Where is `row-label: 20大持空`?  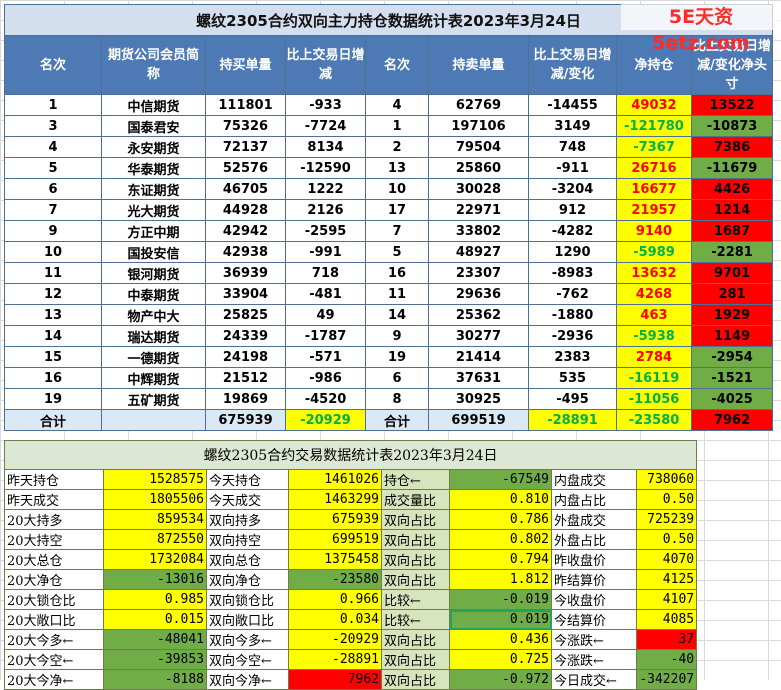 row-label: 20大持空 is located at coordinates (54, 539).